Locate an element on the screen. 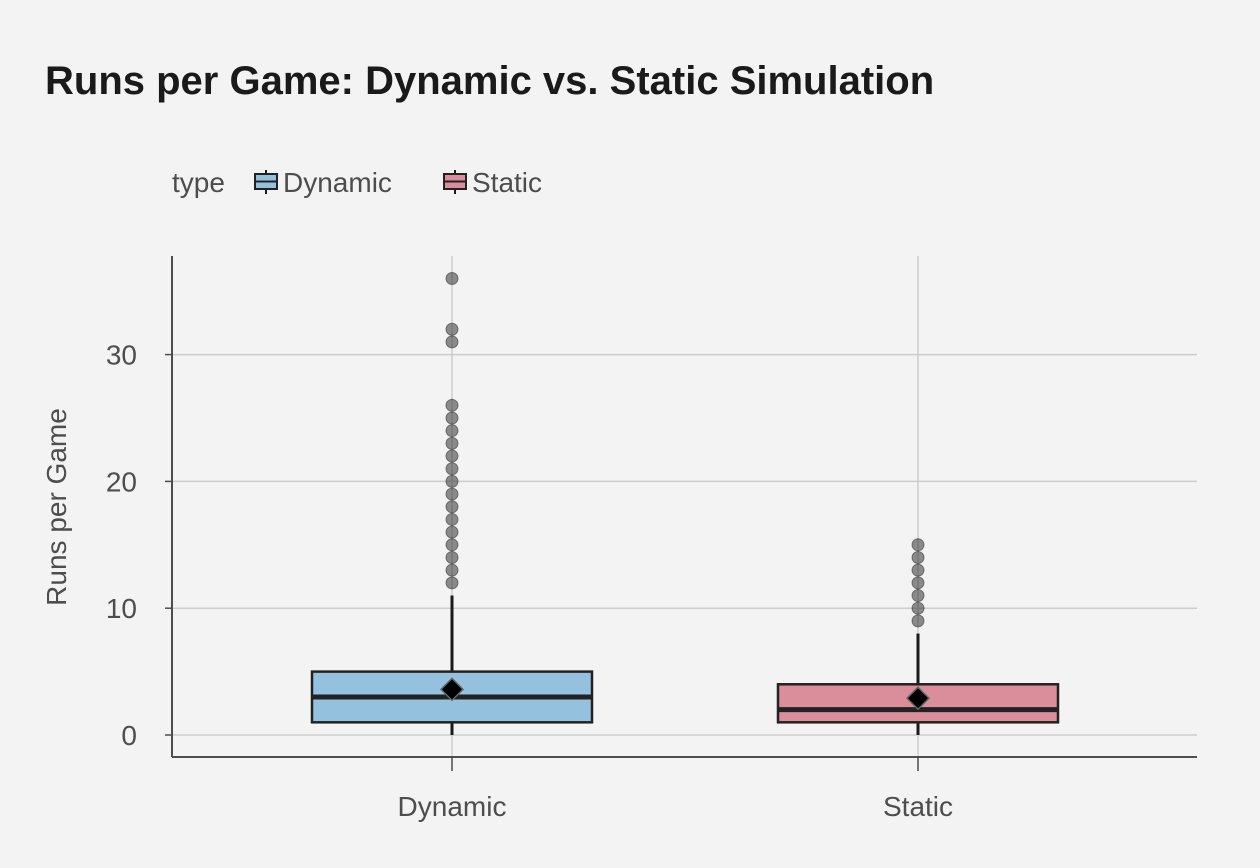  y-axis-title: Runs per Game is located at coordinates (56, 507).